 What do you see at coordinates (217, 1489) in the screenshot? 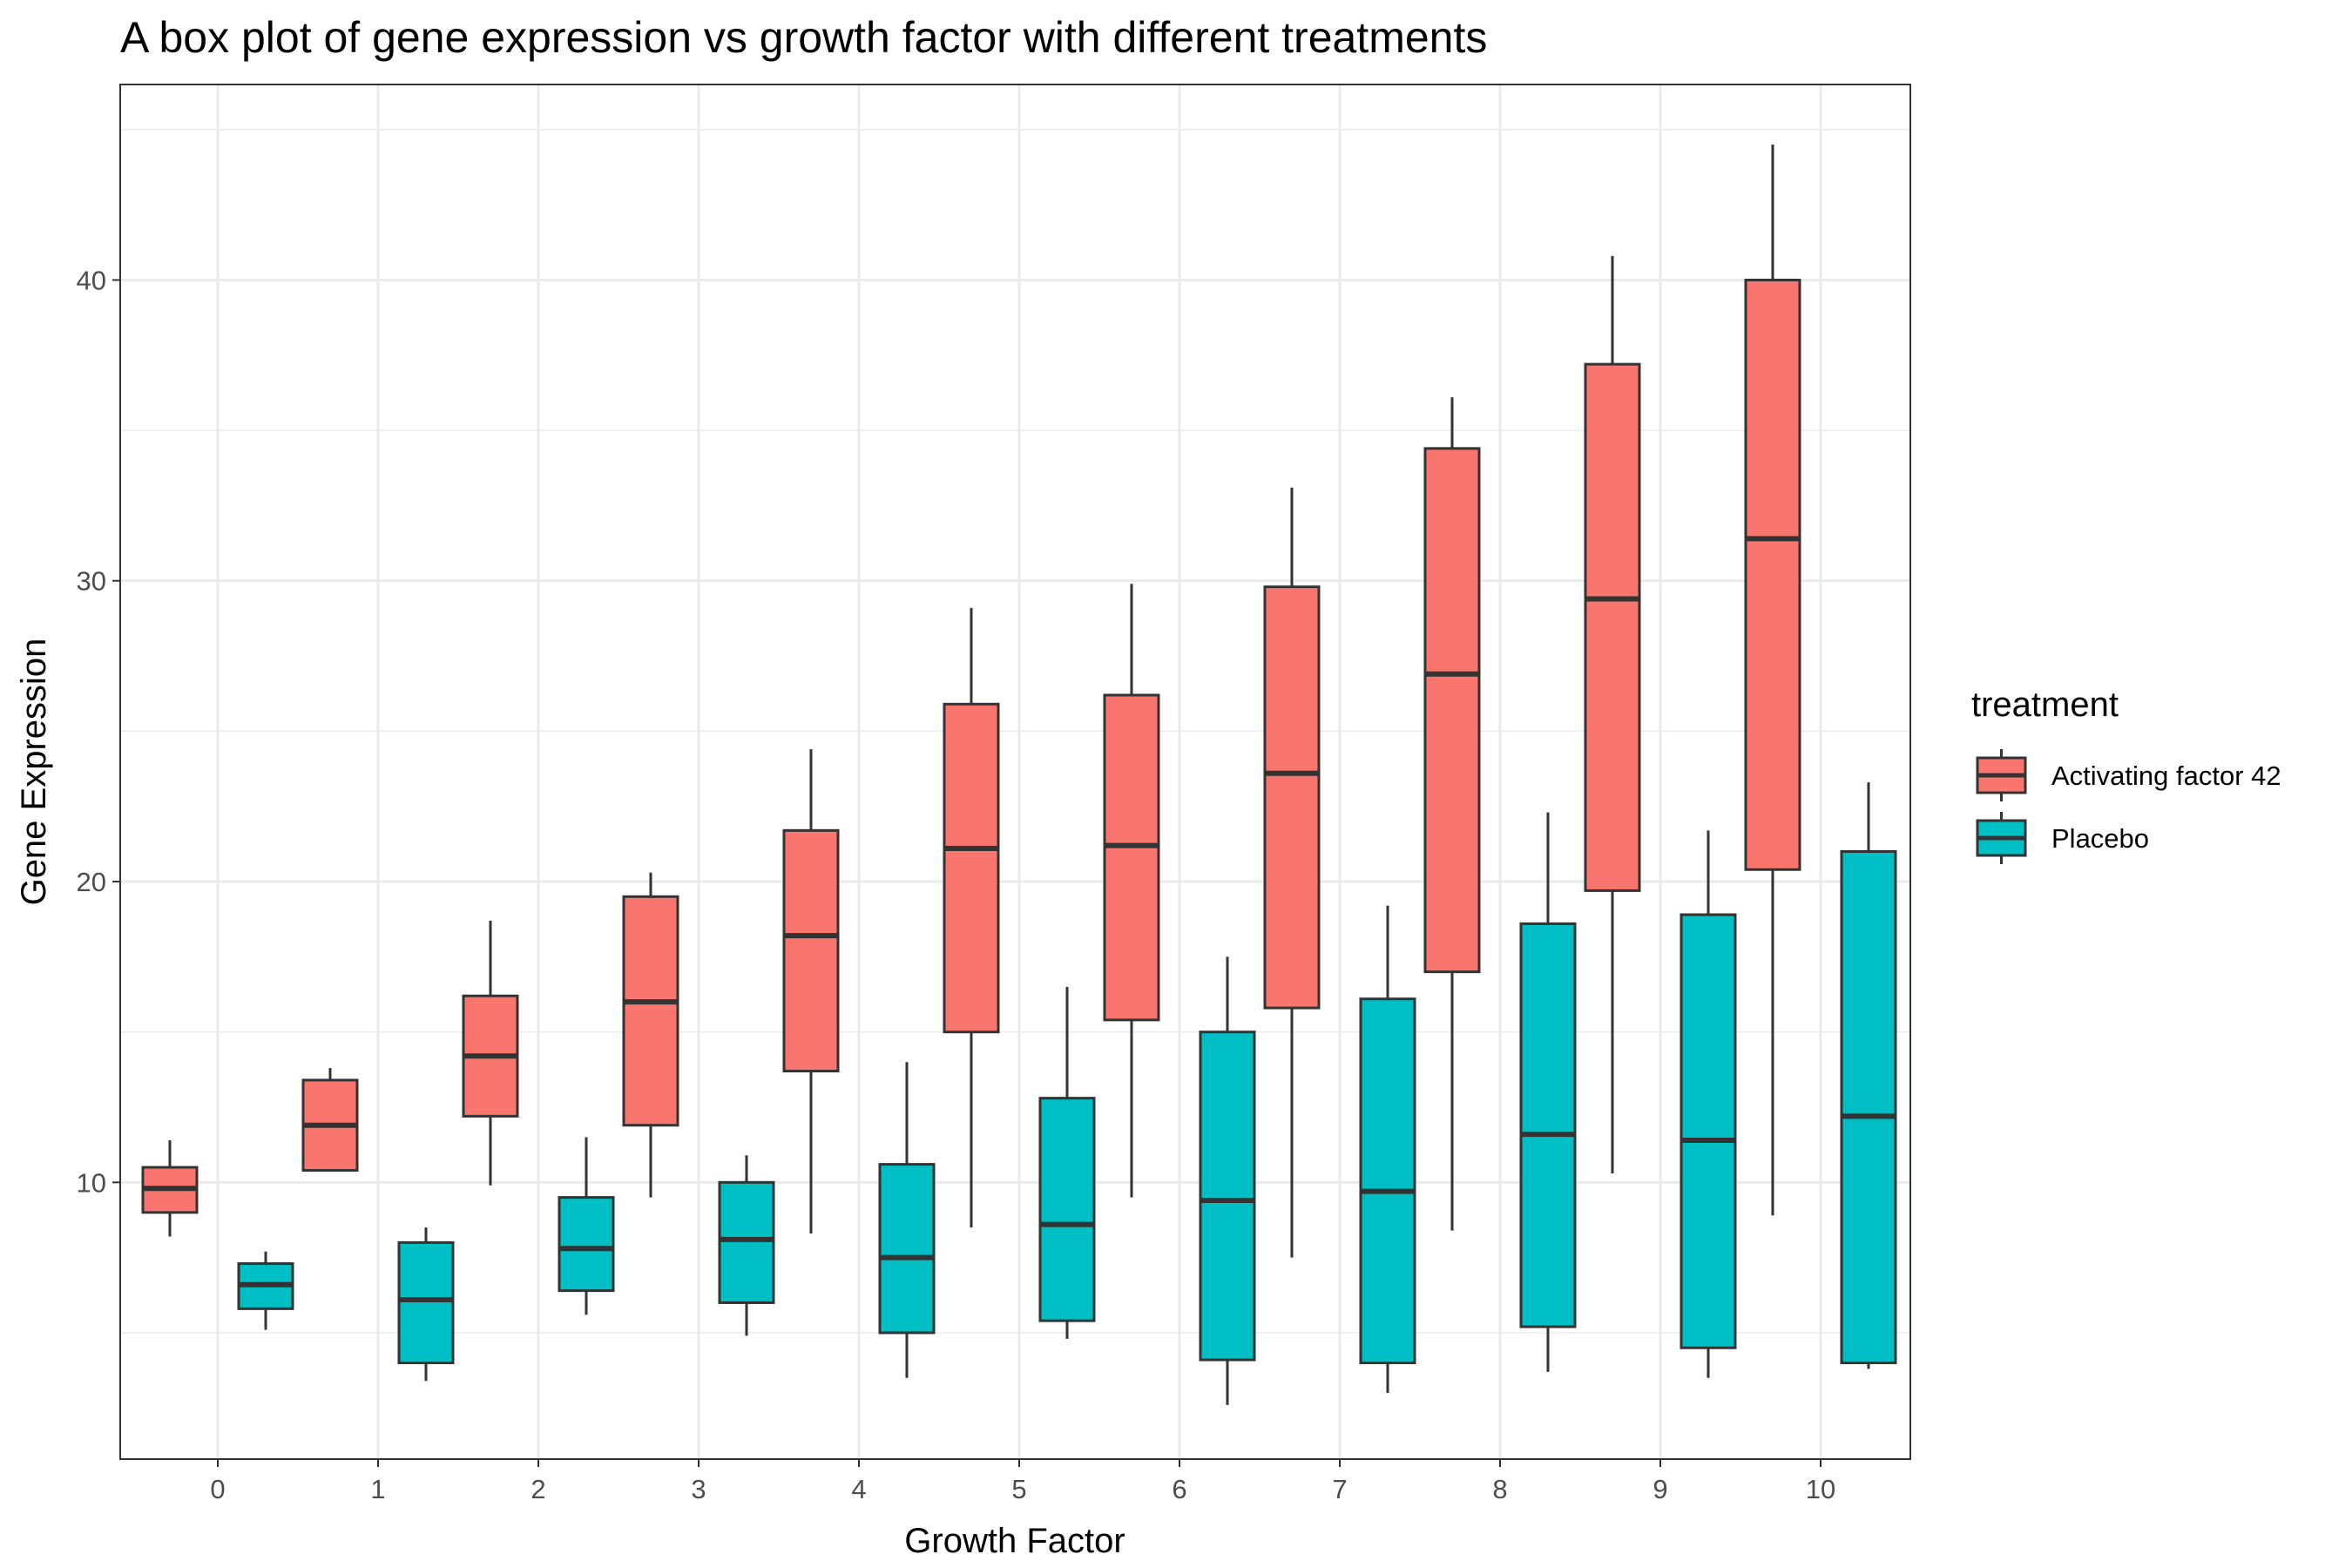
I see `x-tick-label: 0` at bounding box center [217, 1489].